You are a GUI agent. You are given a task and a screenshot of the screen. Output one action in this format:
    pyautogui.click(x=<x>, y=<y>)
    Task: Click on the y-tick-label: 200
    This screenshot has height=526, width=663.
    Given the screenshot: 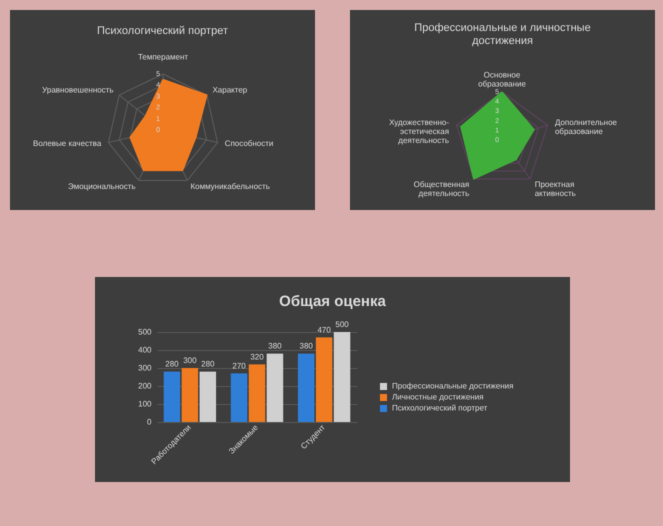 What is the action you would take?
    pyautogui.click(x=145, y=386)
    